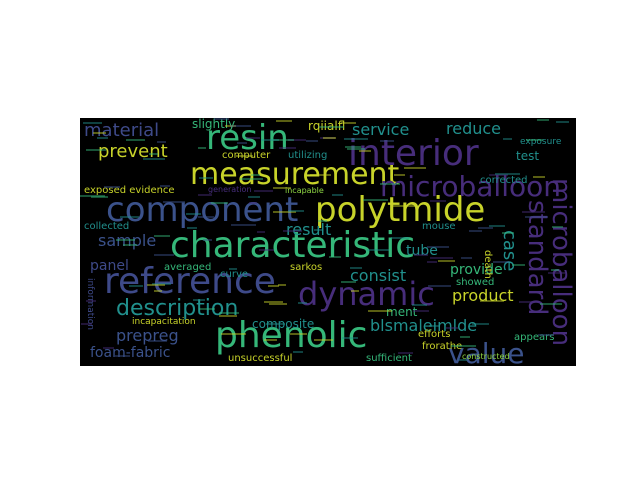 The height and width of the screenshot is (480, 640). Describe the element at coordinates (442, 346) in the screenshot. I see `word-frorathe: frorathe` at that location.